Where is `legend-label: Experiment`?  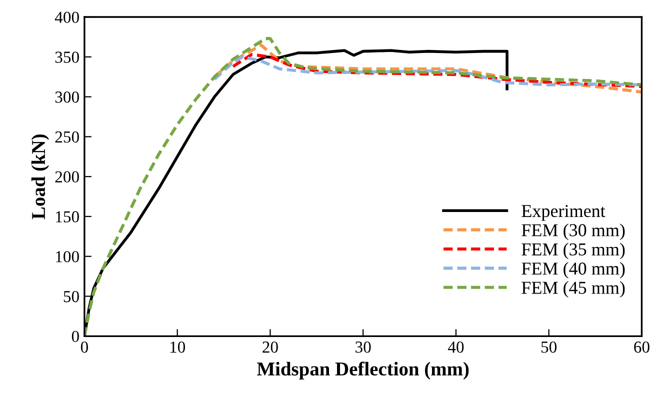
legend-label: Experiment is located at coordinates (564, 212).